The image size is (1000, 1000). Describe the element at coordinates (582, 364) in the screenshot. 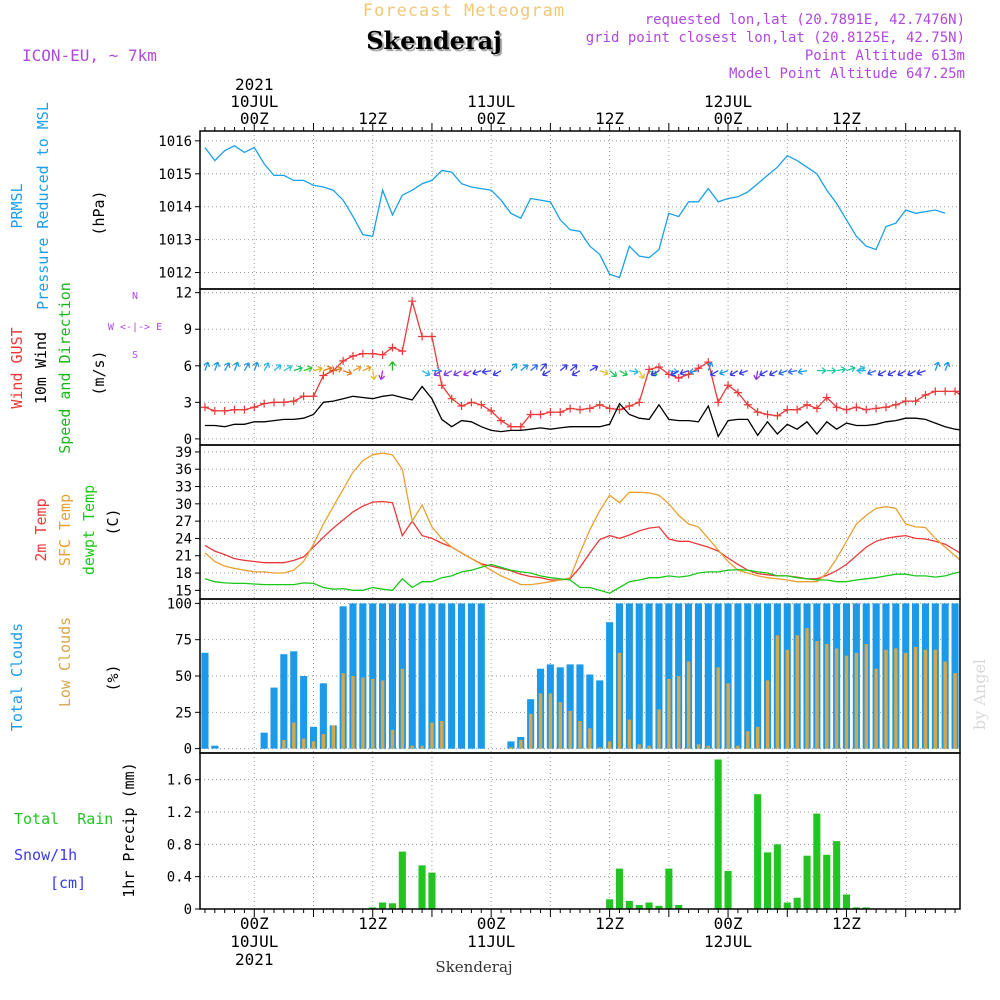

I see `series-line-wind-gust` at that location.